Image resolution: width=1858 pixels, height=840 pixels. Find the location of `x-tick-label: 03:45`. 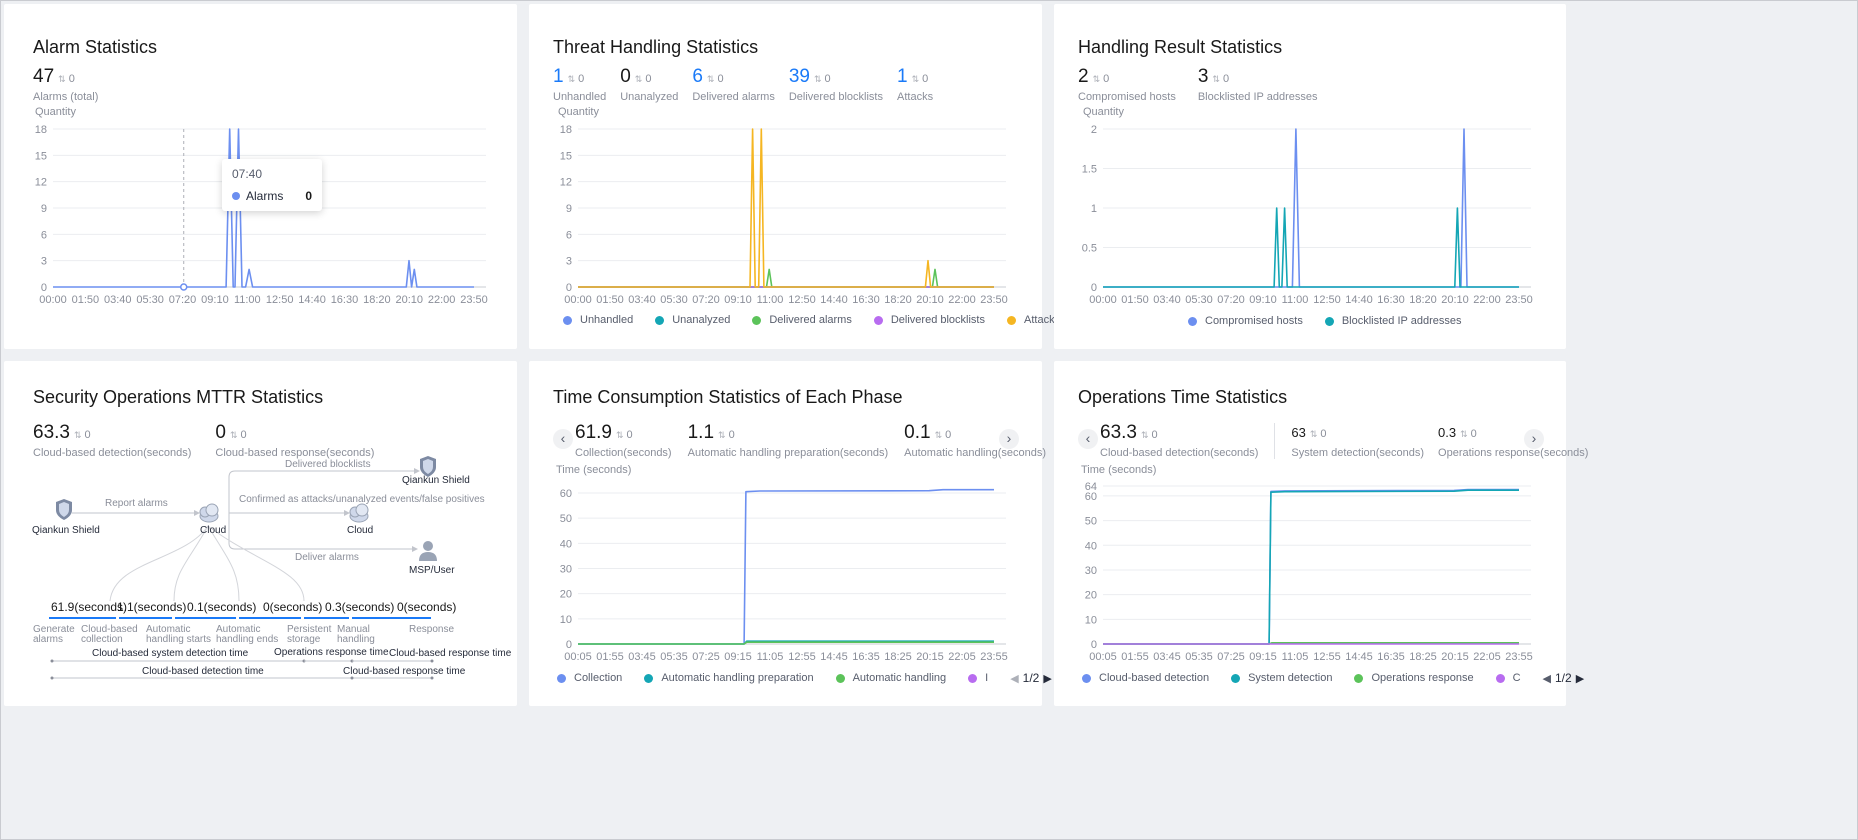

x-tick-label: 03:45 is located at coordinates (642, 657).